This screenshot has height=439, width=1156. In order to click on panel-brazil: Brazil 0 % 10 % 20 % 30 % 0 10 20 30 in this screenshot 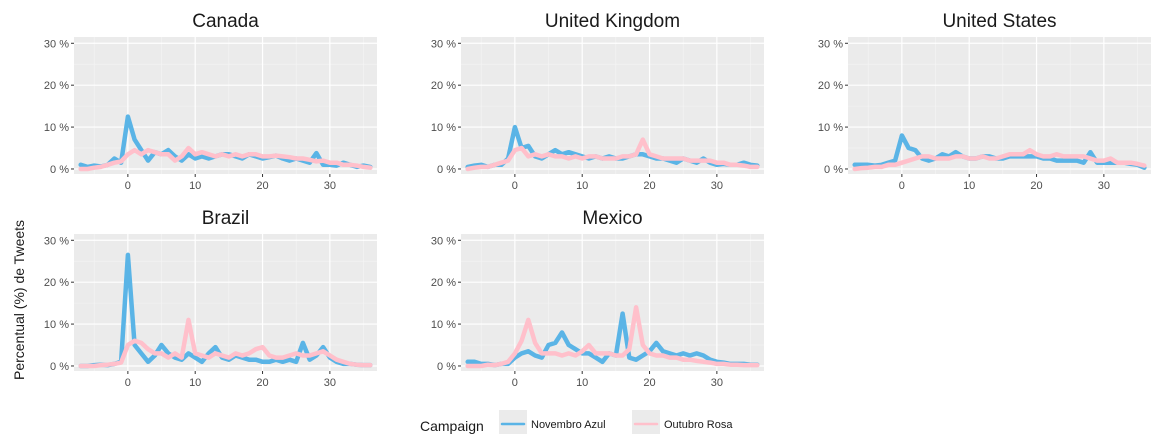, I will do `click(210, 298)`.